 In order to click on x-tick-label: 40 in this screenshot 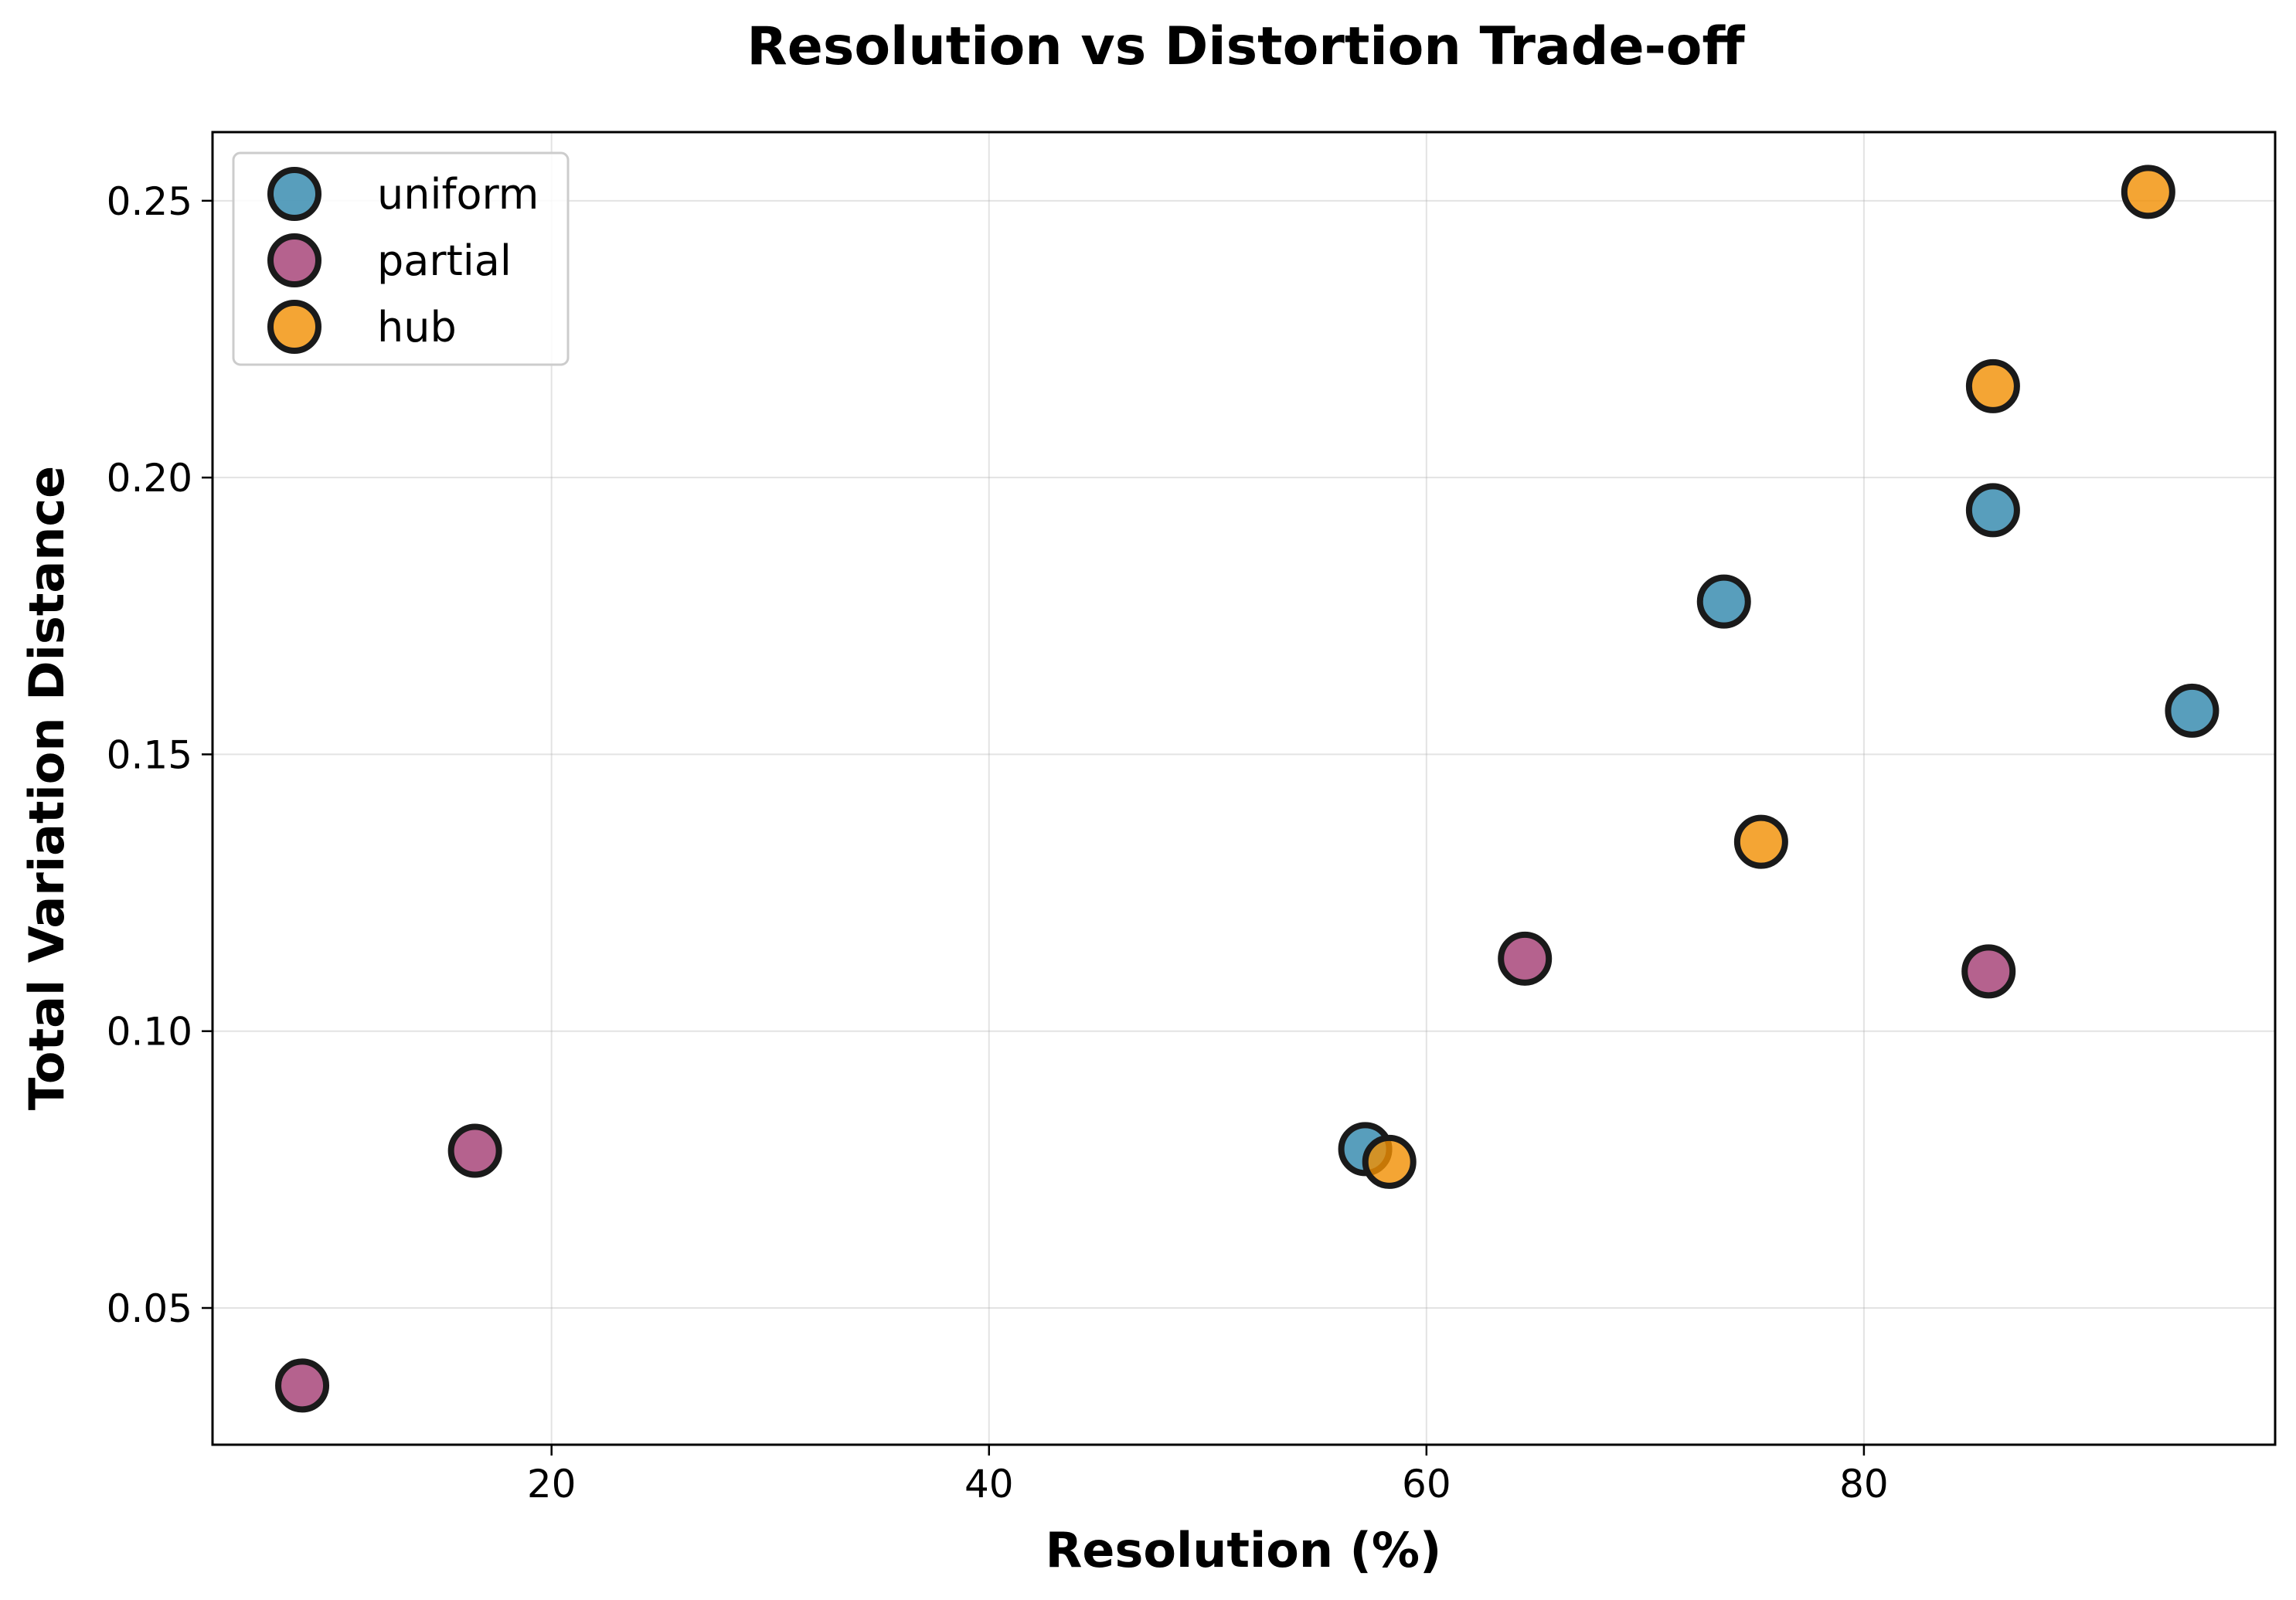, I will do `click(989, 1485)`.